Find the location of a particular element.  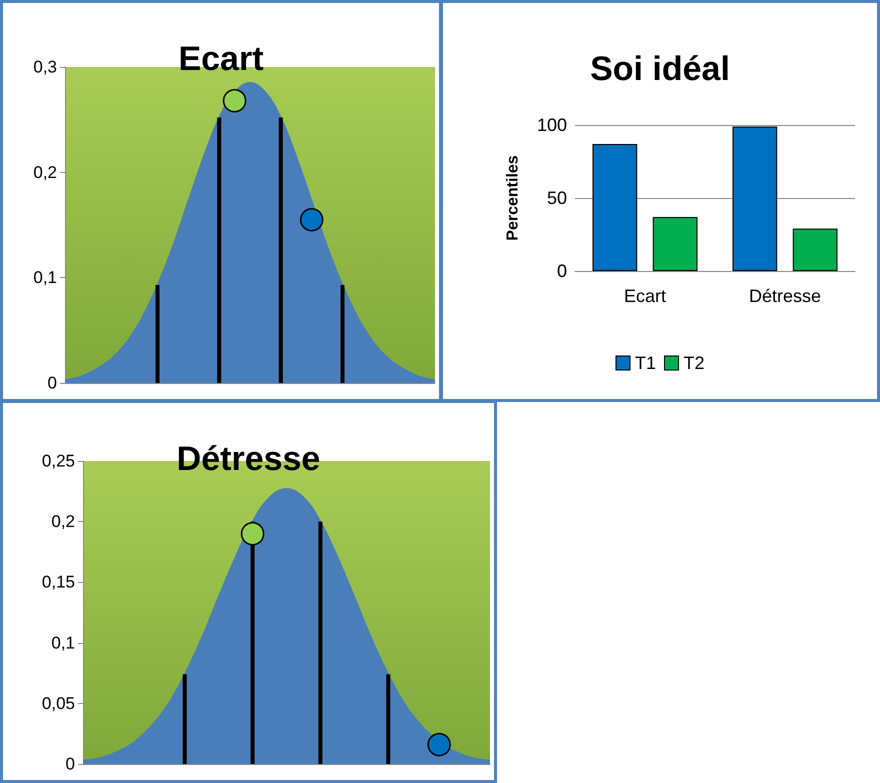

y-tick-label: 0,15 is located at coordinates (58, 582).